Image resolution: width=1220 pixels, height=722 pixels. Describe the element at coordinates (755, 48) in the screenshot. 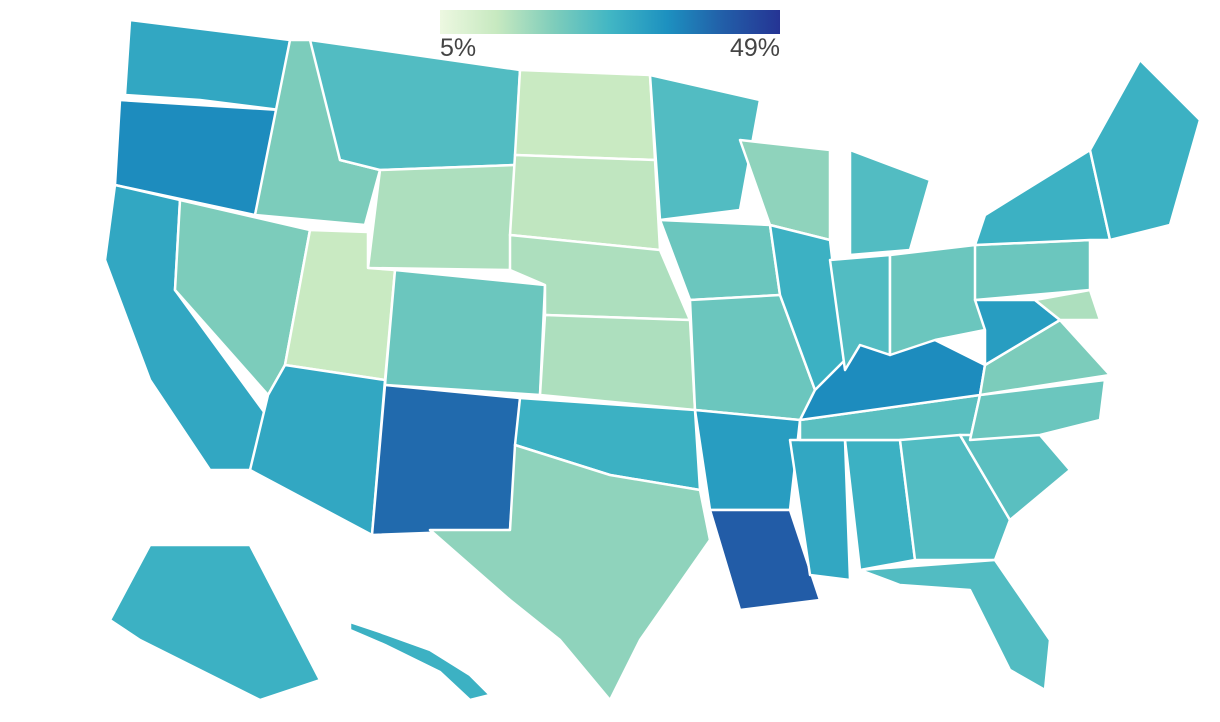

I see `legend-max-label: 49%` at that location.